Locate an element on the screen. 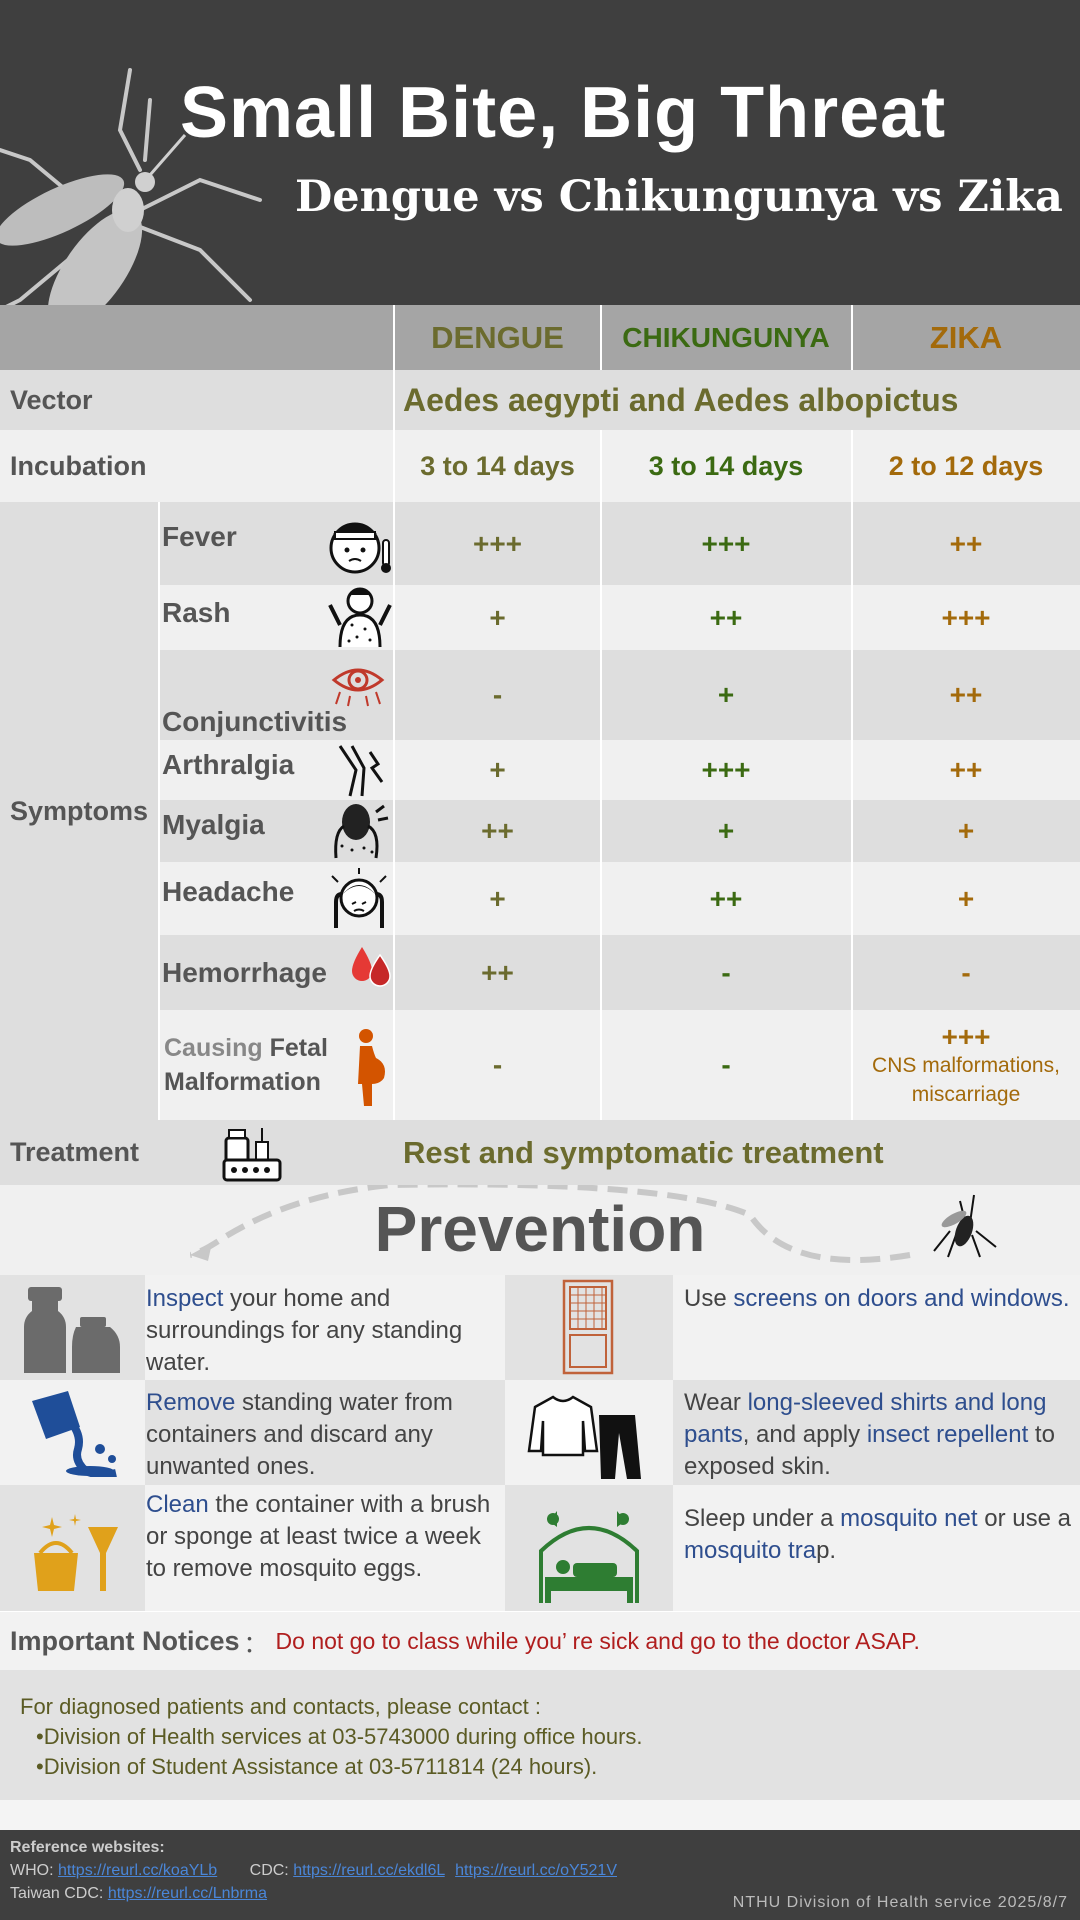 The width and height of the screenshot is (1080, 1920). fever-dengue: +++ is located at coordinates (497, 543).